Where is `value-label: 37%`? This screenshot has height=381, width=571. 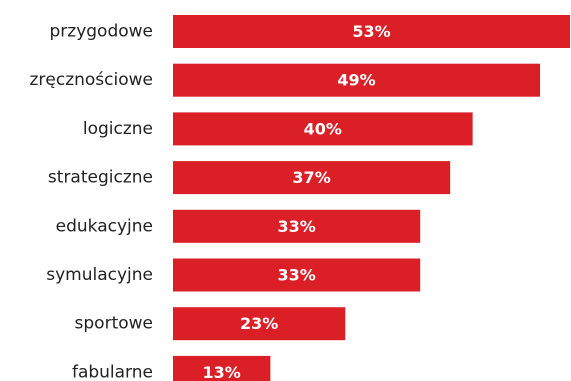 value-label: 37% is located at coordinates (311, 177).